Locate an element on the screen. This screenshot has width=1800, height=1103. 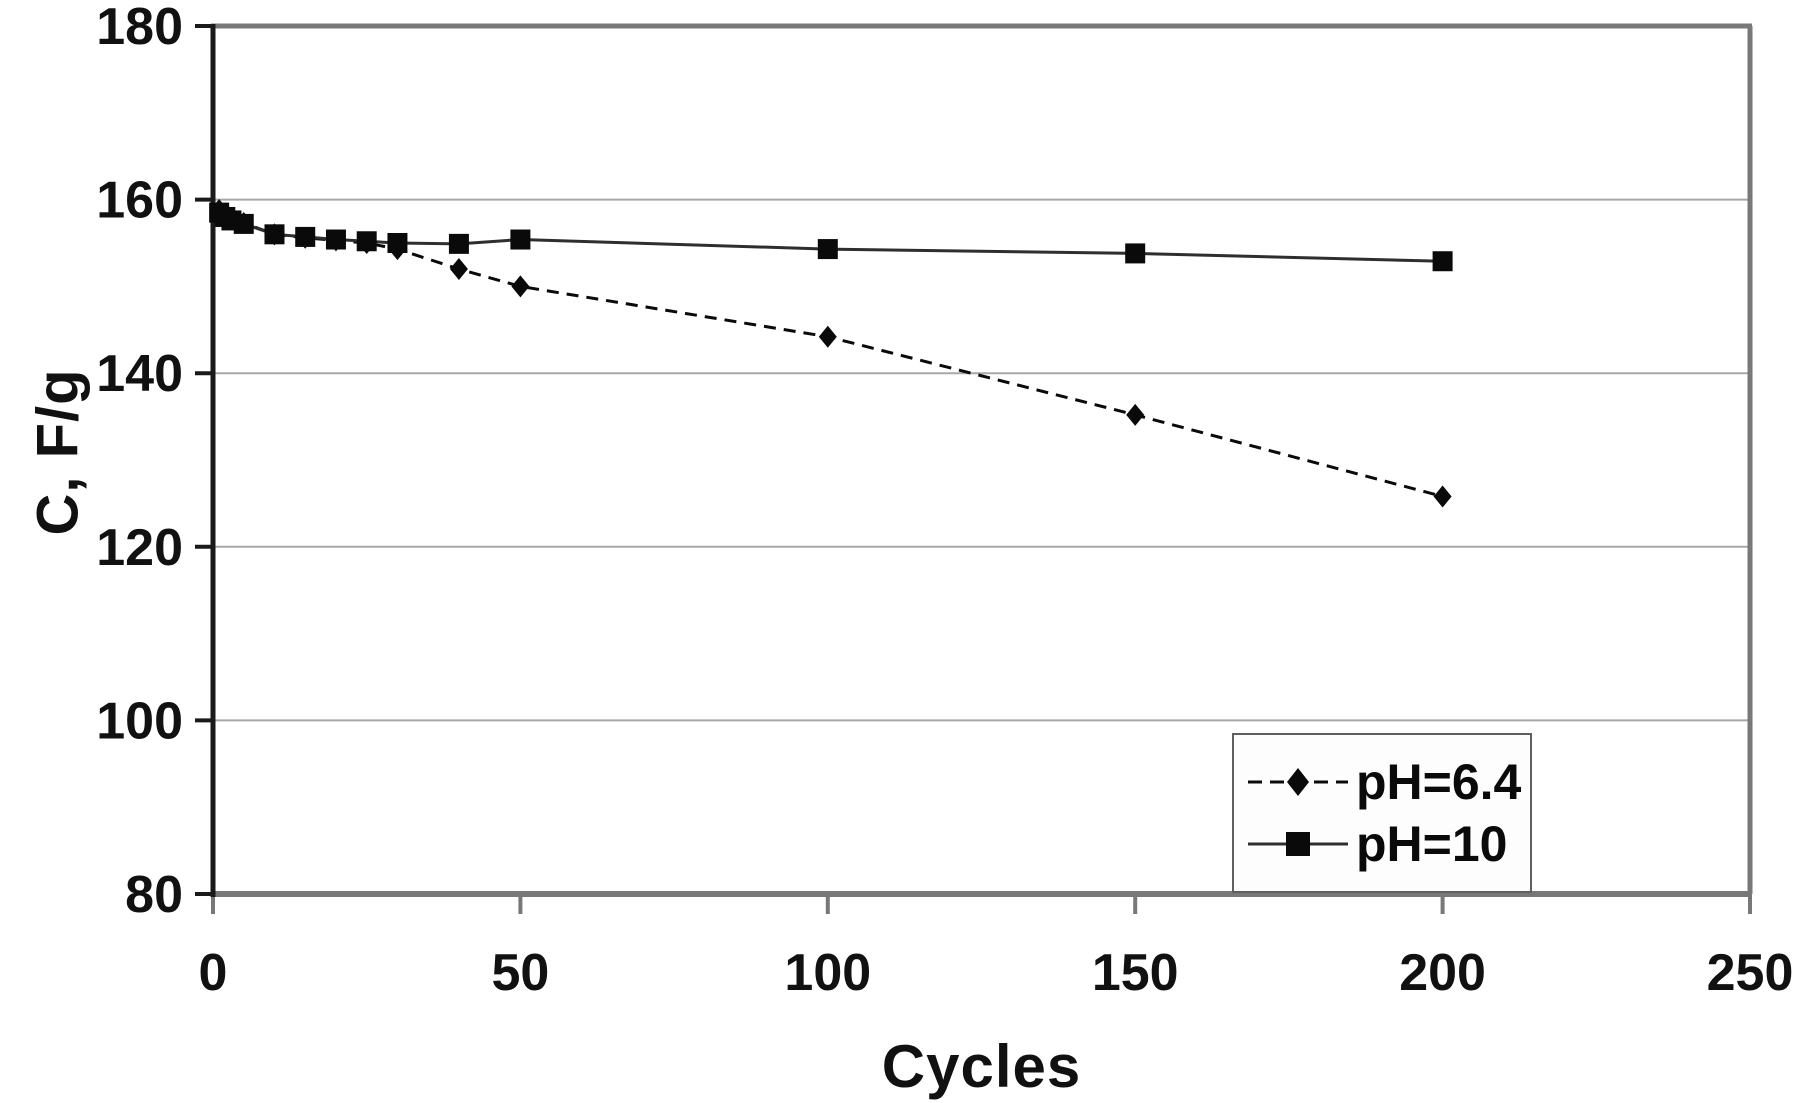
y-axis-title: C, F/g is located at coordinates (58, 452).